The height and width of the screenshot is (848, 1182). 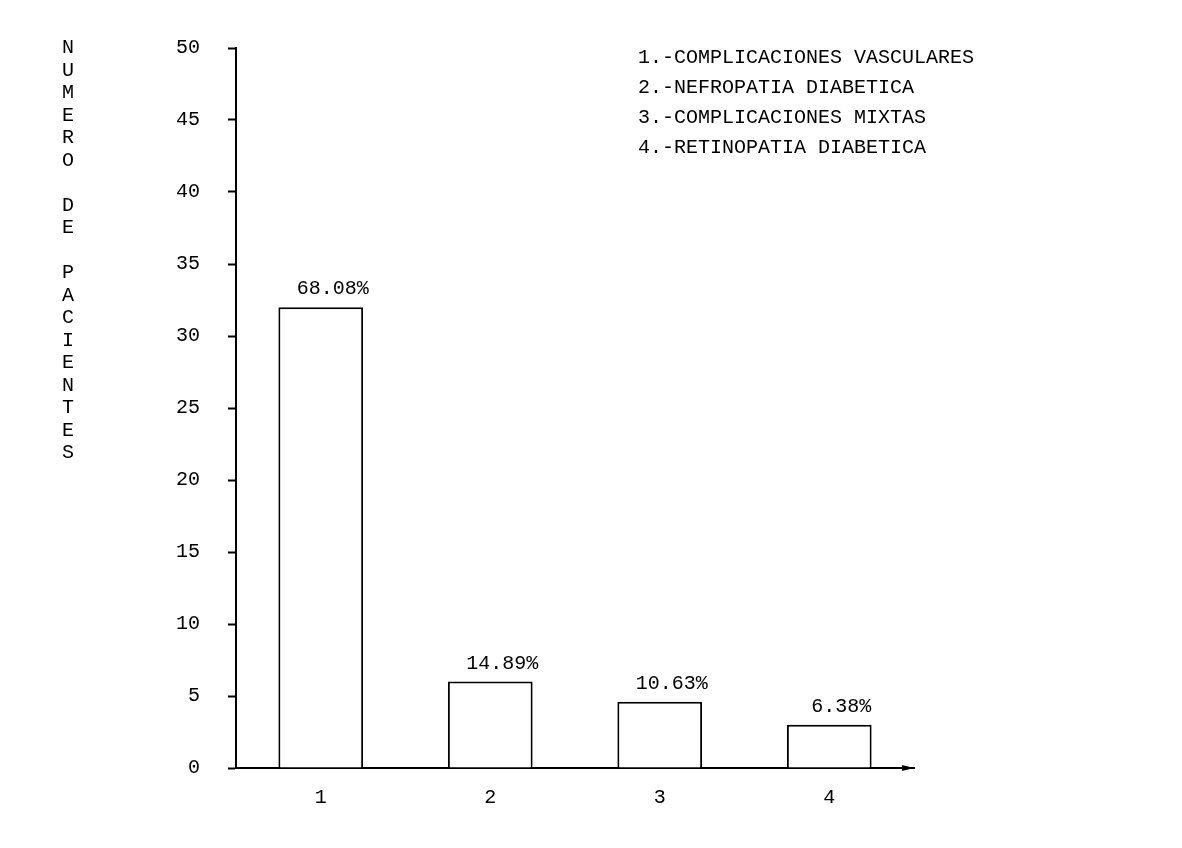 What do you see at coordinates (333, 289) in the screenshot?
I see `annotation: 68.08%` at bounding box center [333, 289].